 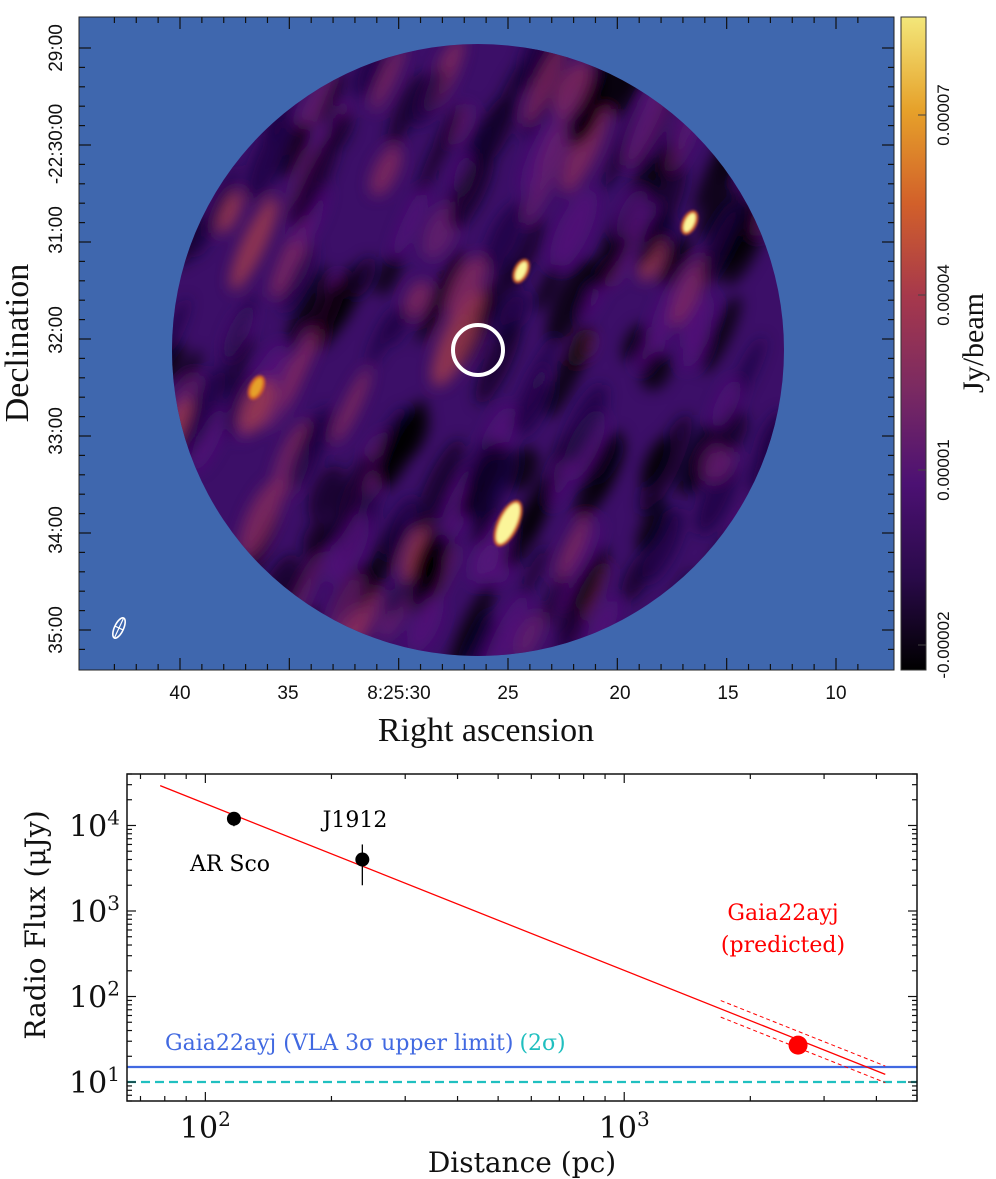 I want to click on ra-tick-label: 35, so click(x=287, y=693).